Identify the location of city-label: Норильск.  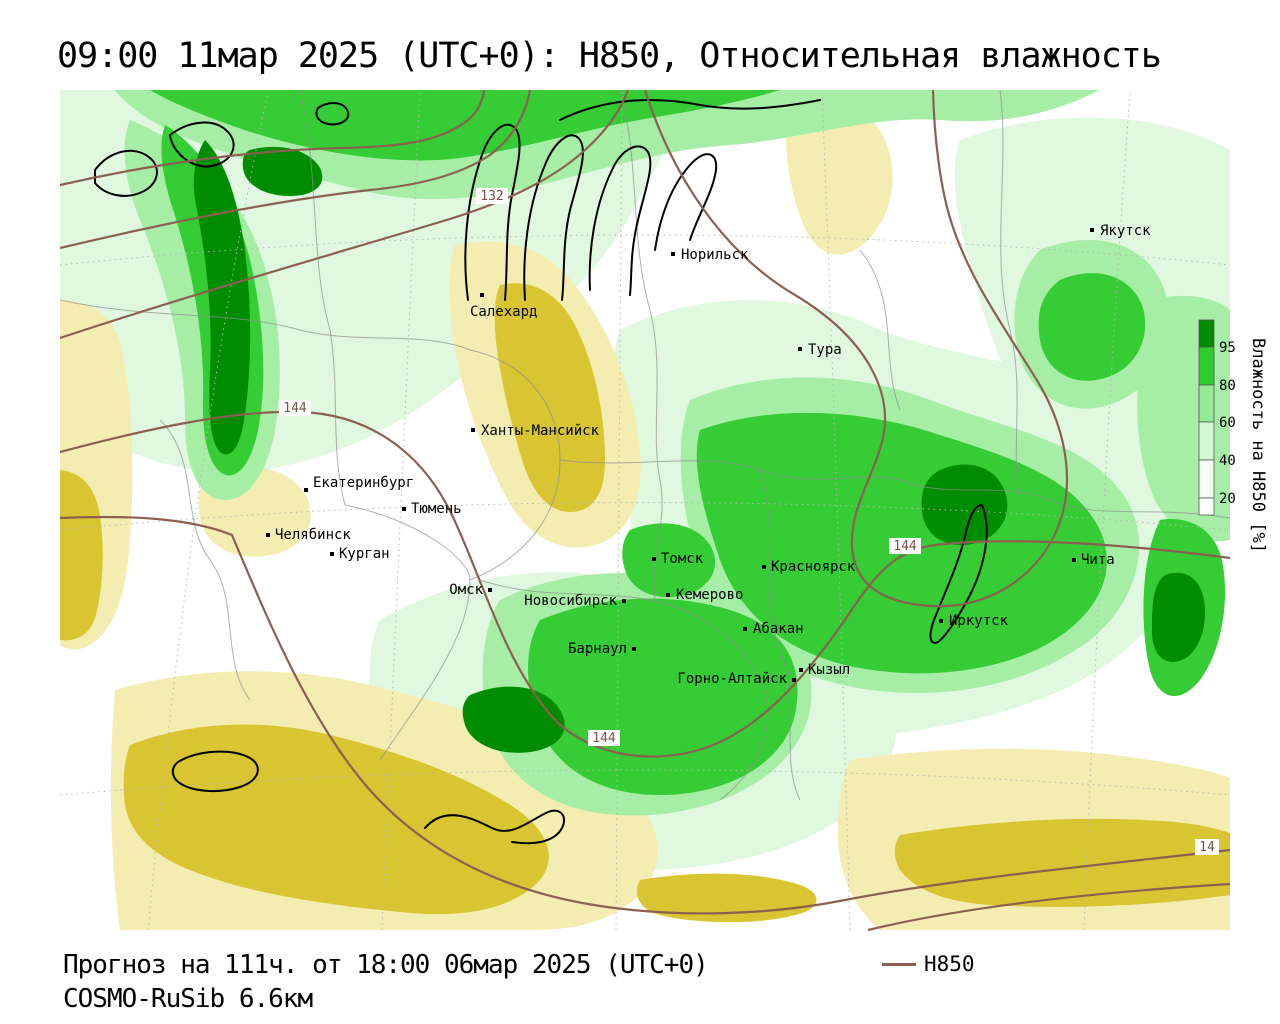
(715, 255).